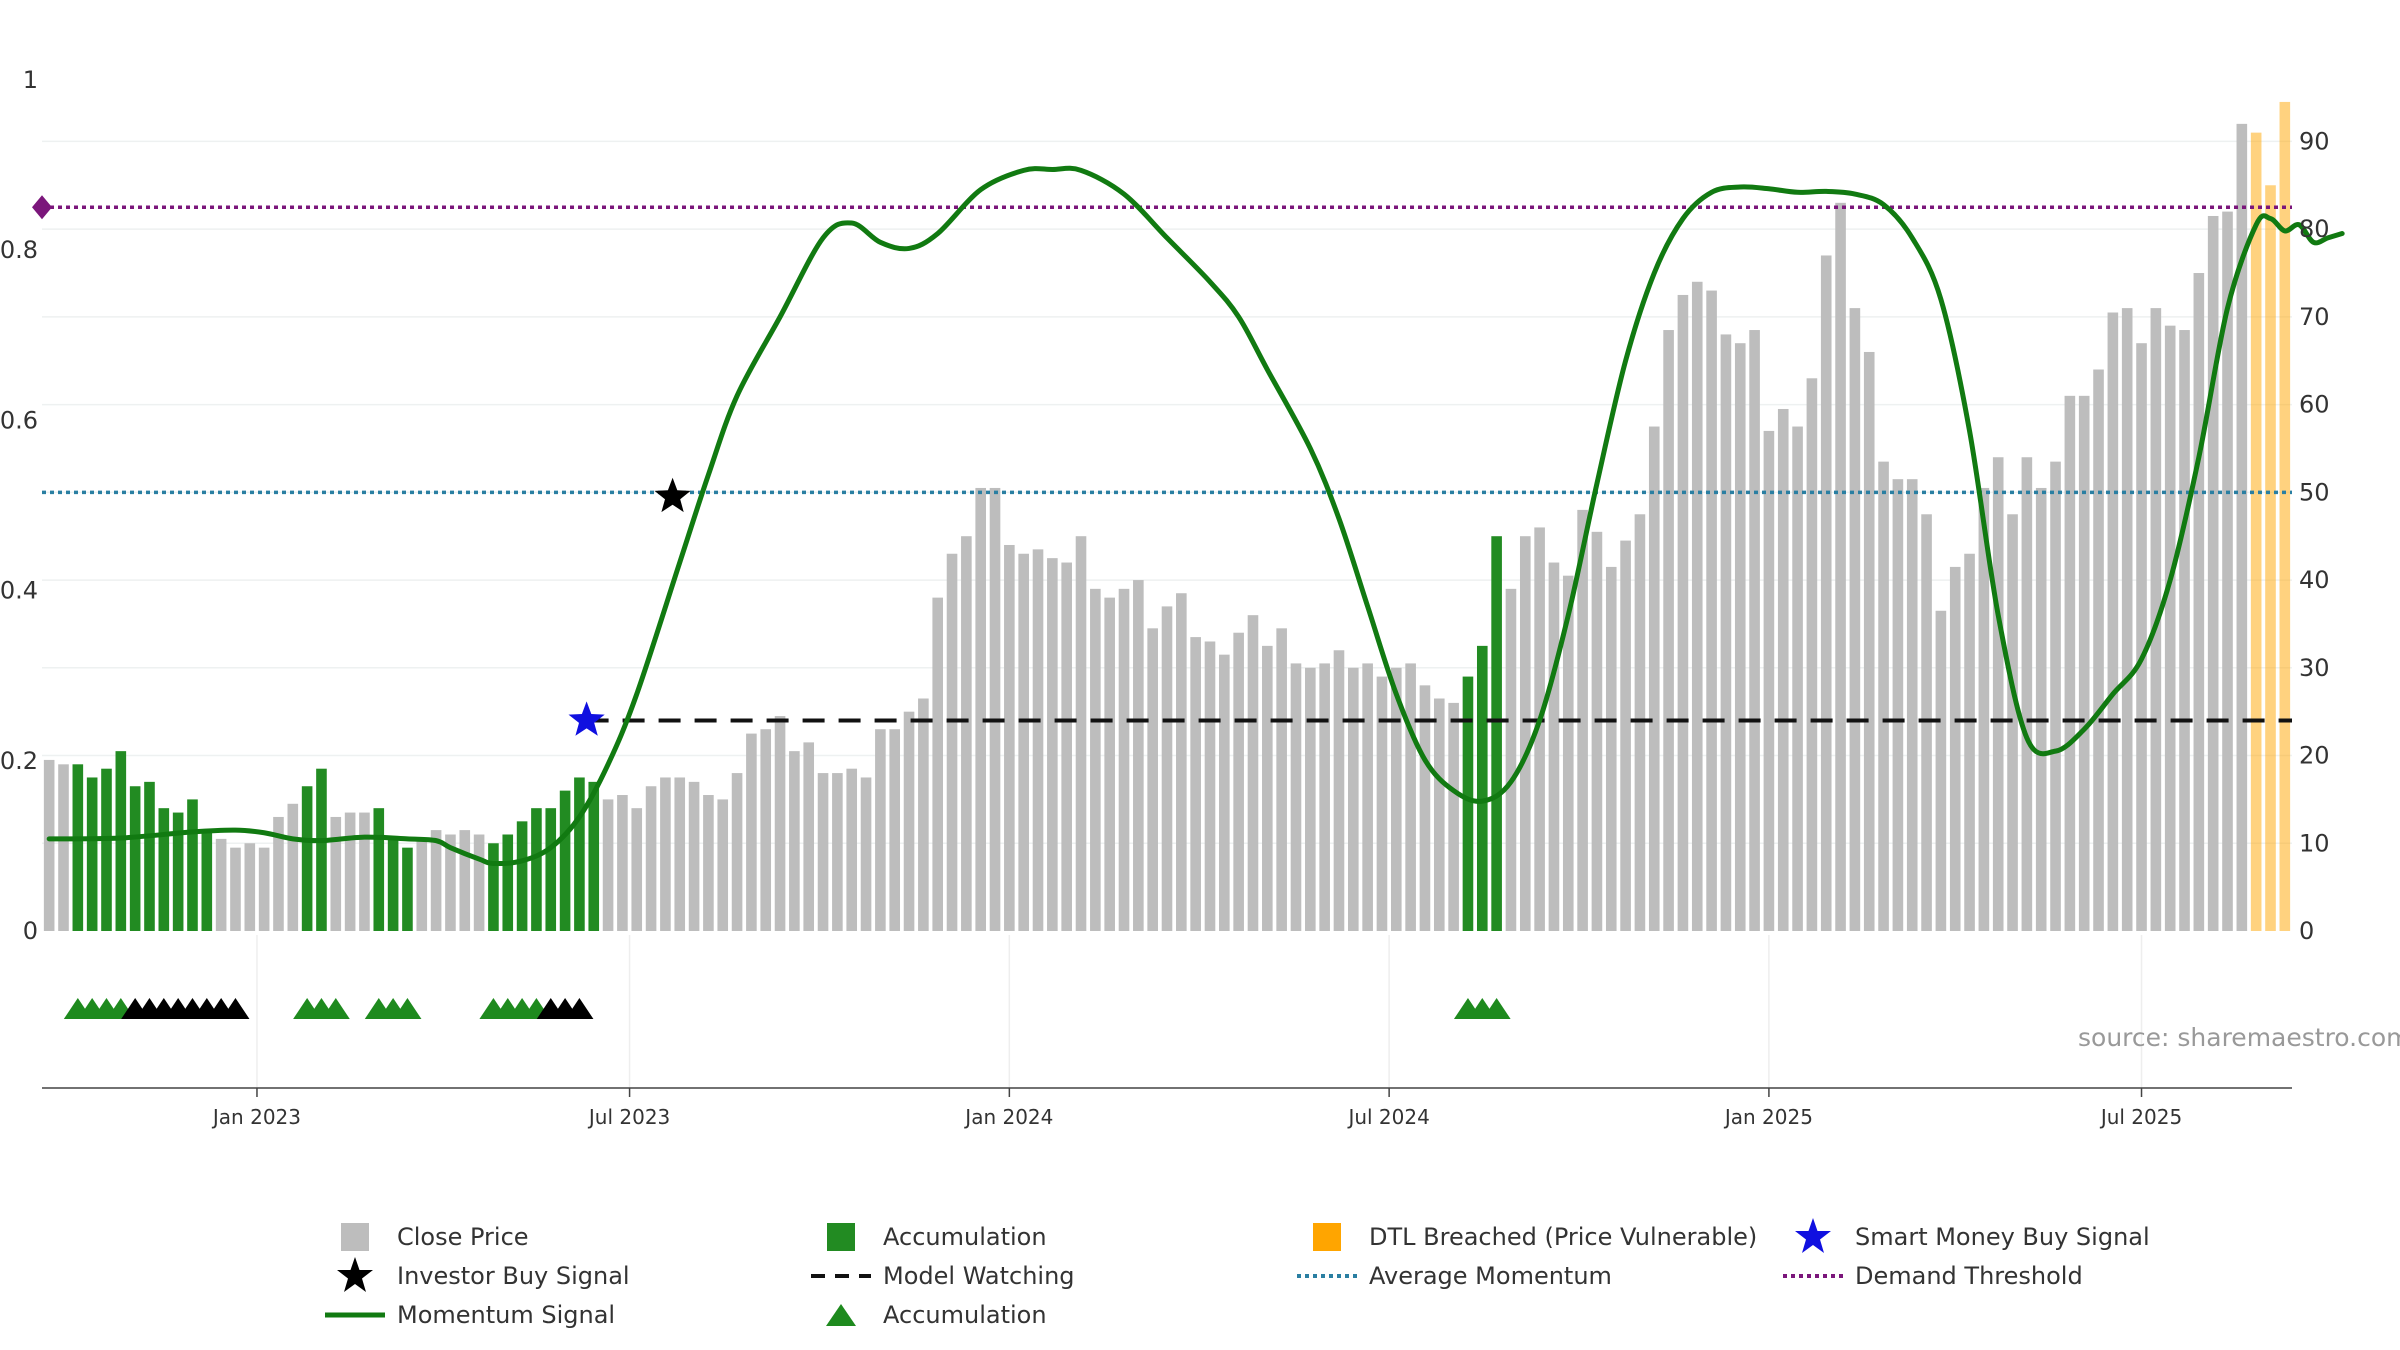  I want to click on demand-threshold-marker, so click(42, 207).